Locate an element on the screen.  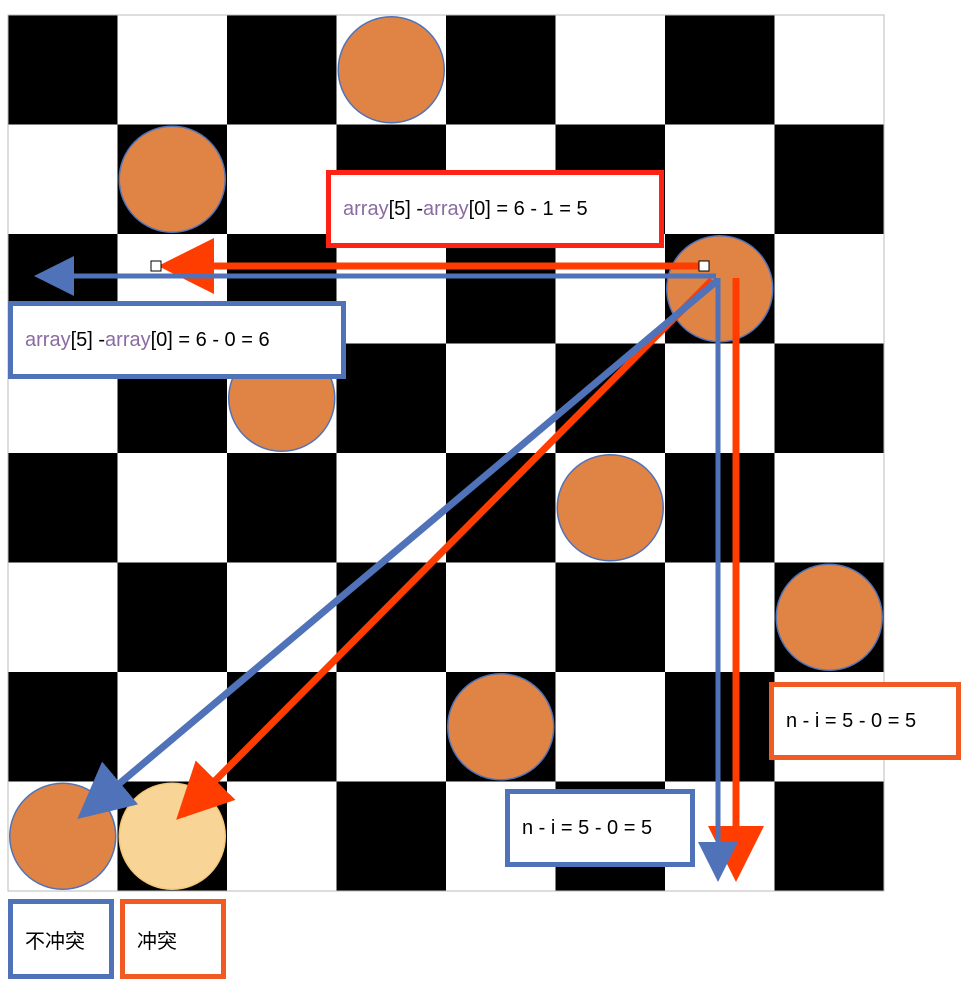
selection-handle-left is located at coordinates (156, 266).